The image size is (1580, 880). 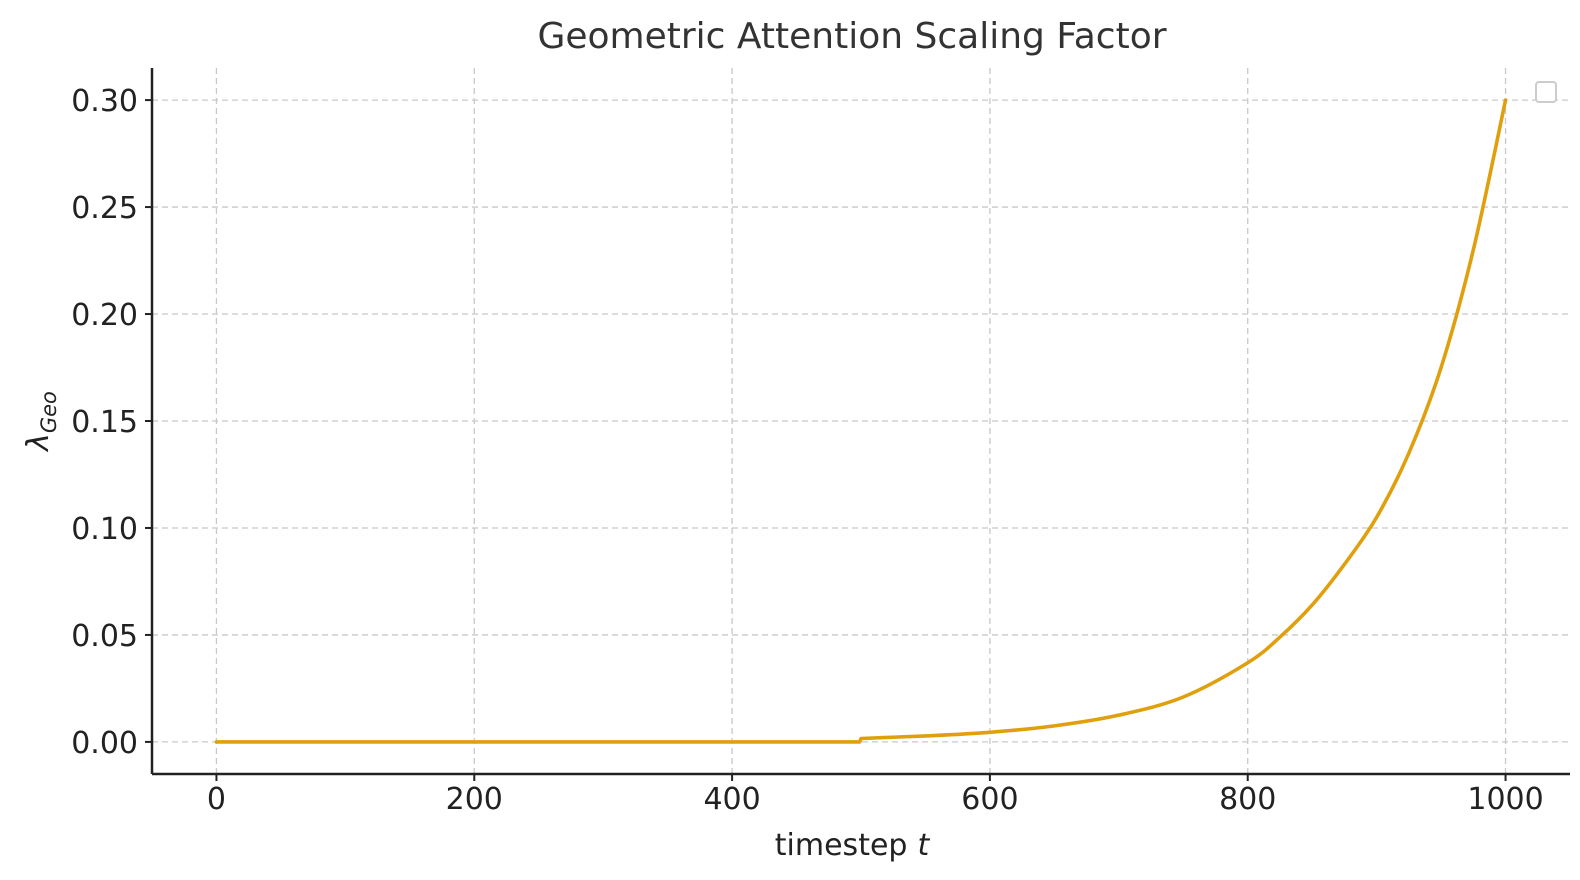 I want to click on y-tick-label-1: 0.05, so click(x=104, y=636).